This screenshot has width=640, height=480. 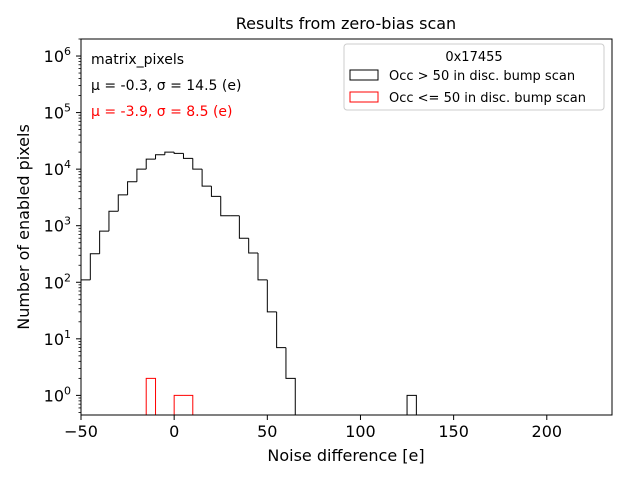 What do you see at coordinates (345, 455) in the screenshot?
I see `x-axis-label: Noise difference [e]` at bounding box center [345, 455].